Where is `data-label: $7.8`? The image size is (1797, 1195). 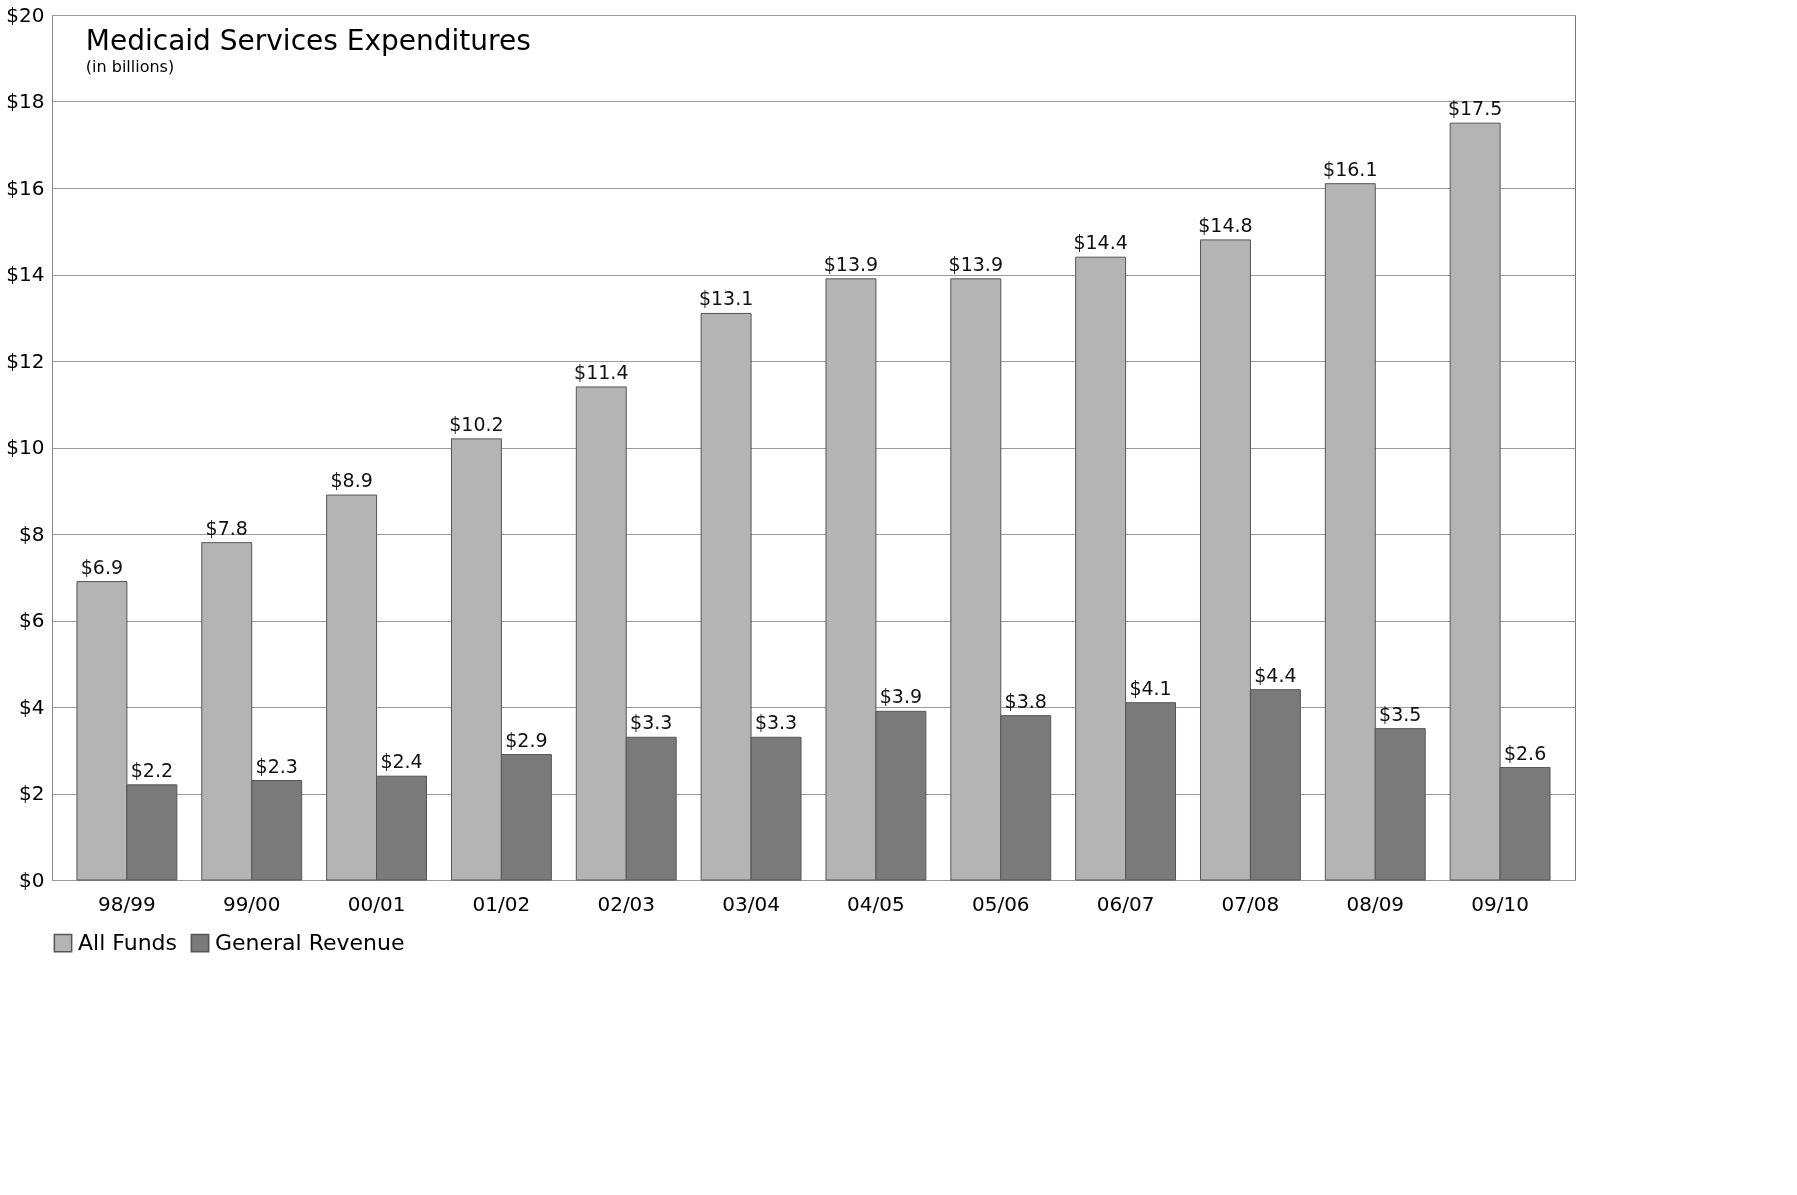 data-label: $7.8 is located at coordinates (226, 527).